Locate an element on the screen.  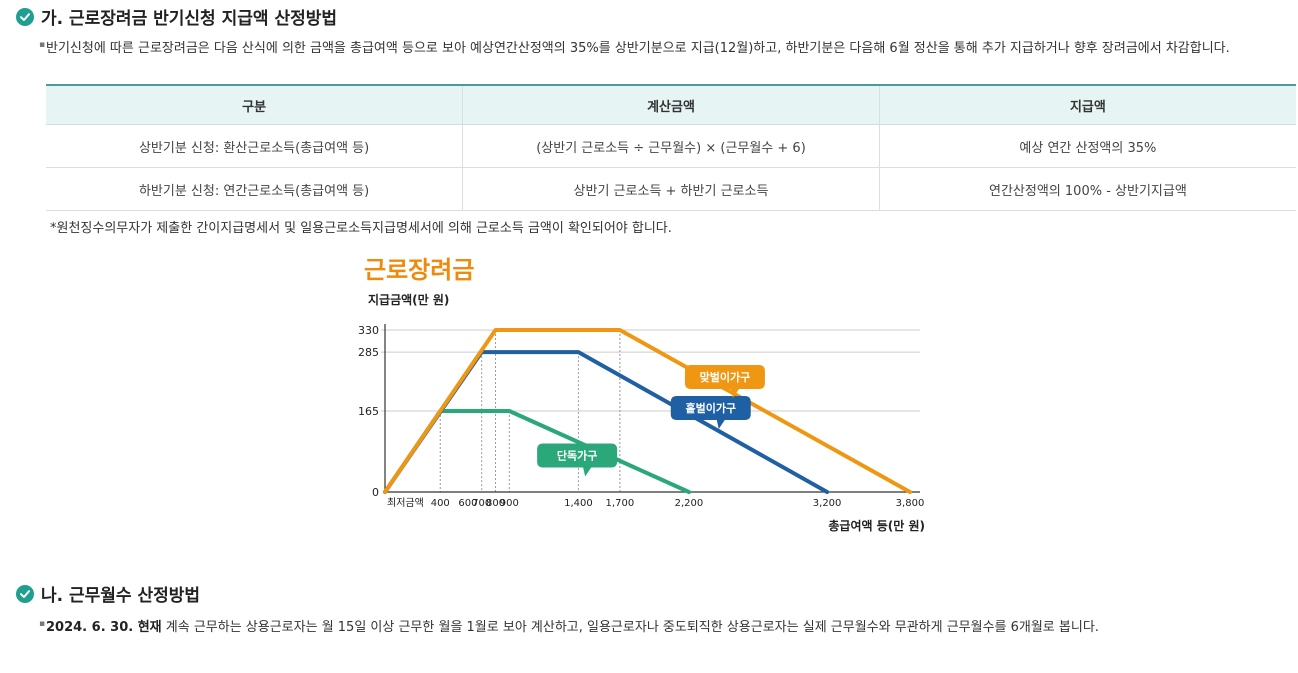
y-tick-label: 330 is located at coordinates (368, 330).